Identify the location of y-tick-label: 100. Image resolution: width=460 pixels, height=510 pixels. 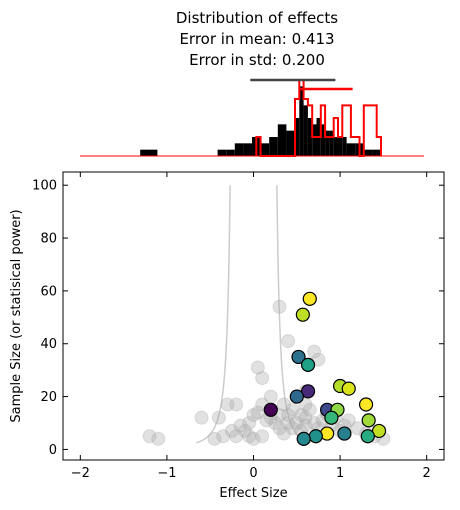
(44, 186).